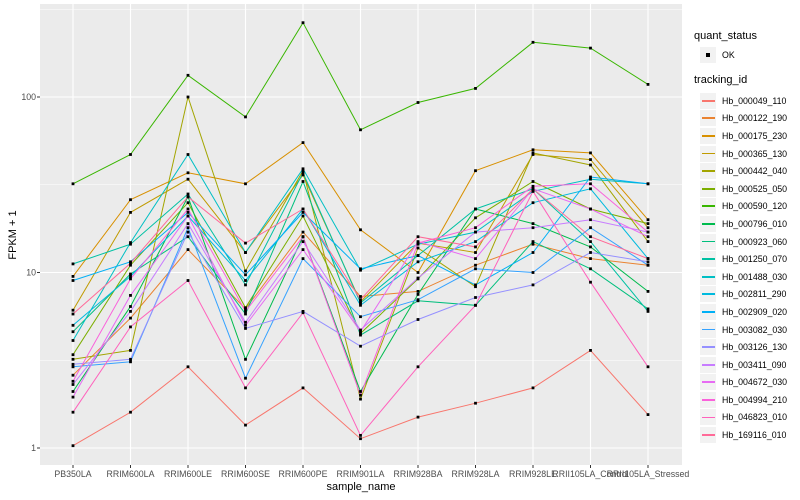  I want to click on legend-label-ok: OK, so click(728, 55).